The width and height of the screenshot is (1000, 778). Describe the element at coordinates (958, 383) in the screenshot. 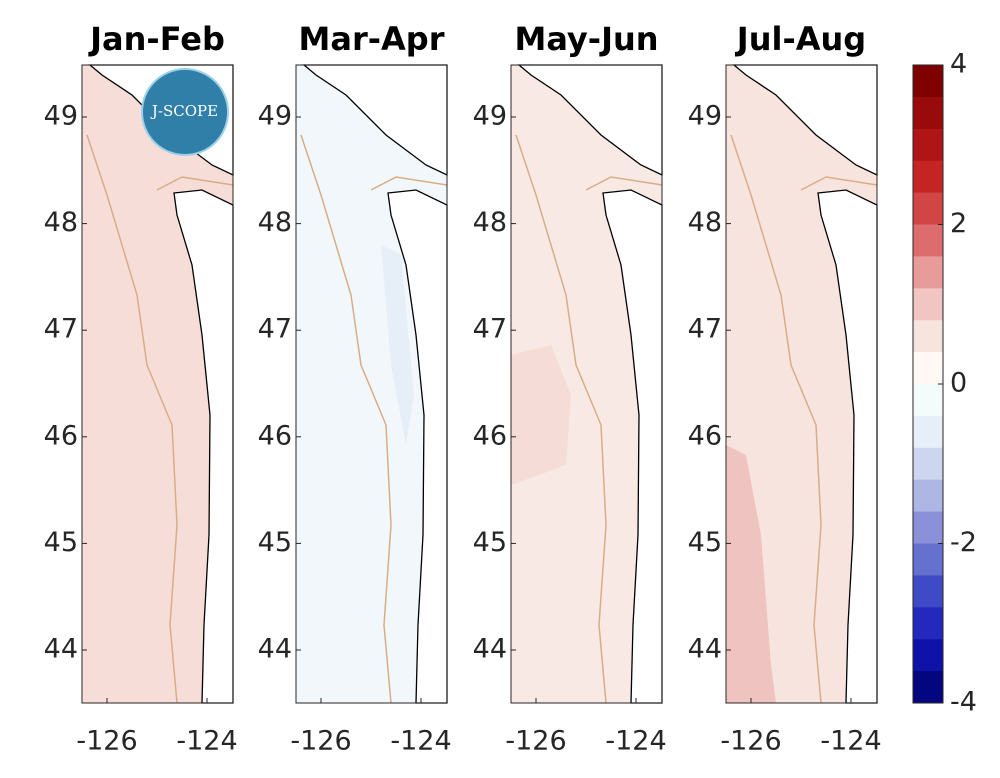

I see `colorbar-label: 0` at that location.